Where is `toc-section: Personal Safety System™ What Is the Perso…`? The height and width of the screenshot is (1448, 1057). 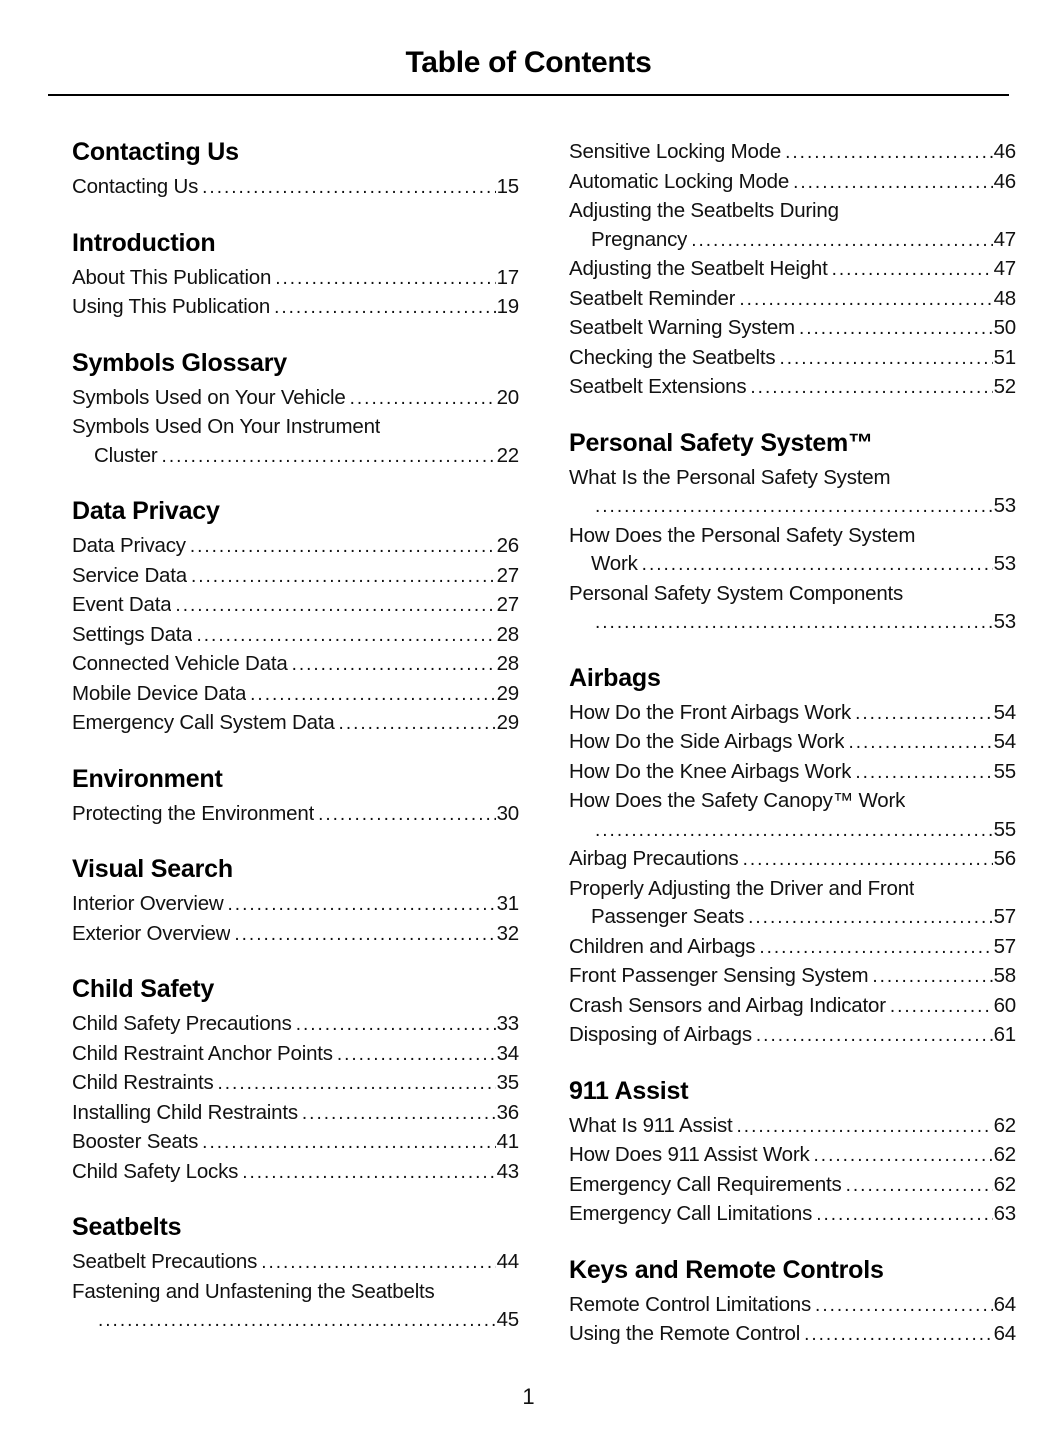 toc-section: Personal Safety System™ What Is the Perso… is located at coordinates (792, 533).